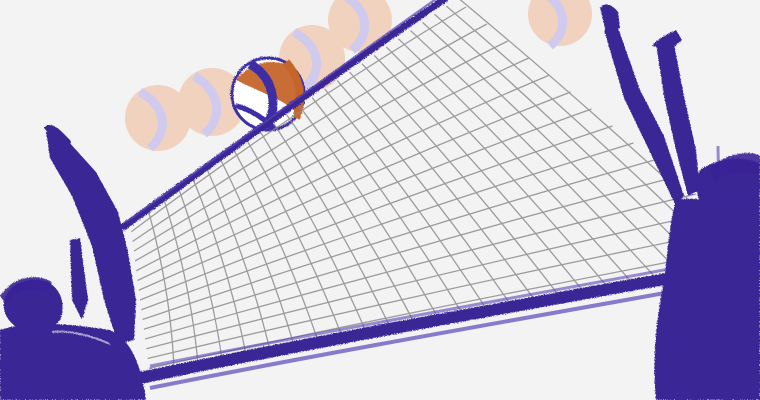 The height and width of the screenshot is (400, 760). What do you see at coordinates (707, 299) in the screenshot?
I see `right-player-torso` at bounding box center [707, 299].